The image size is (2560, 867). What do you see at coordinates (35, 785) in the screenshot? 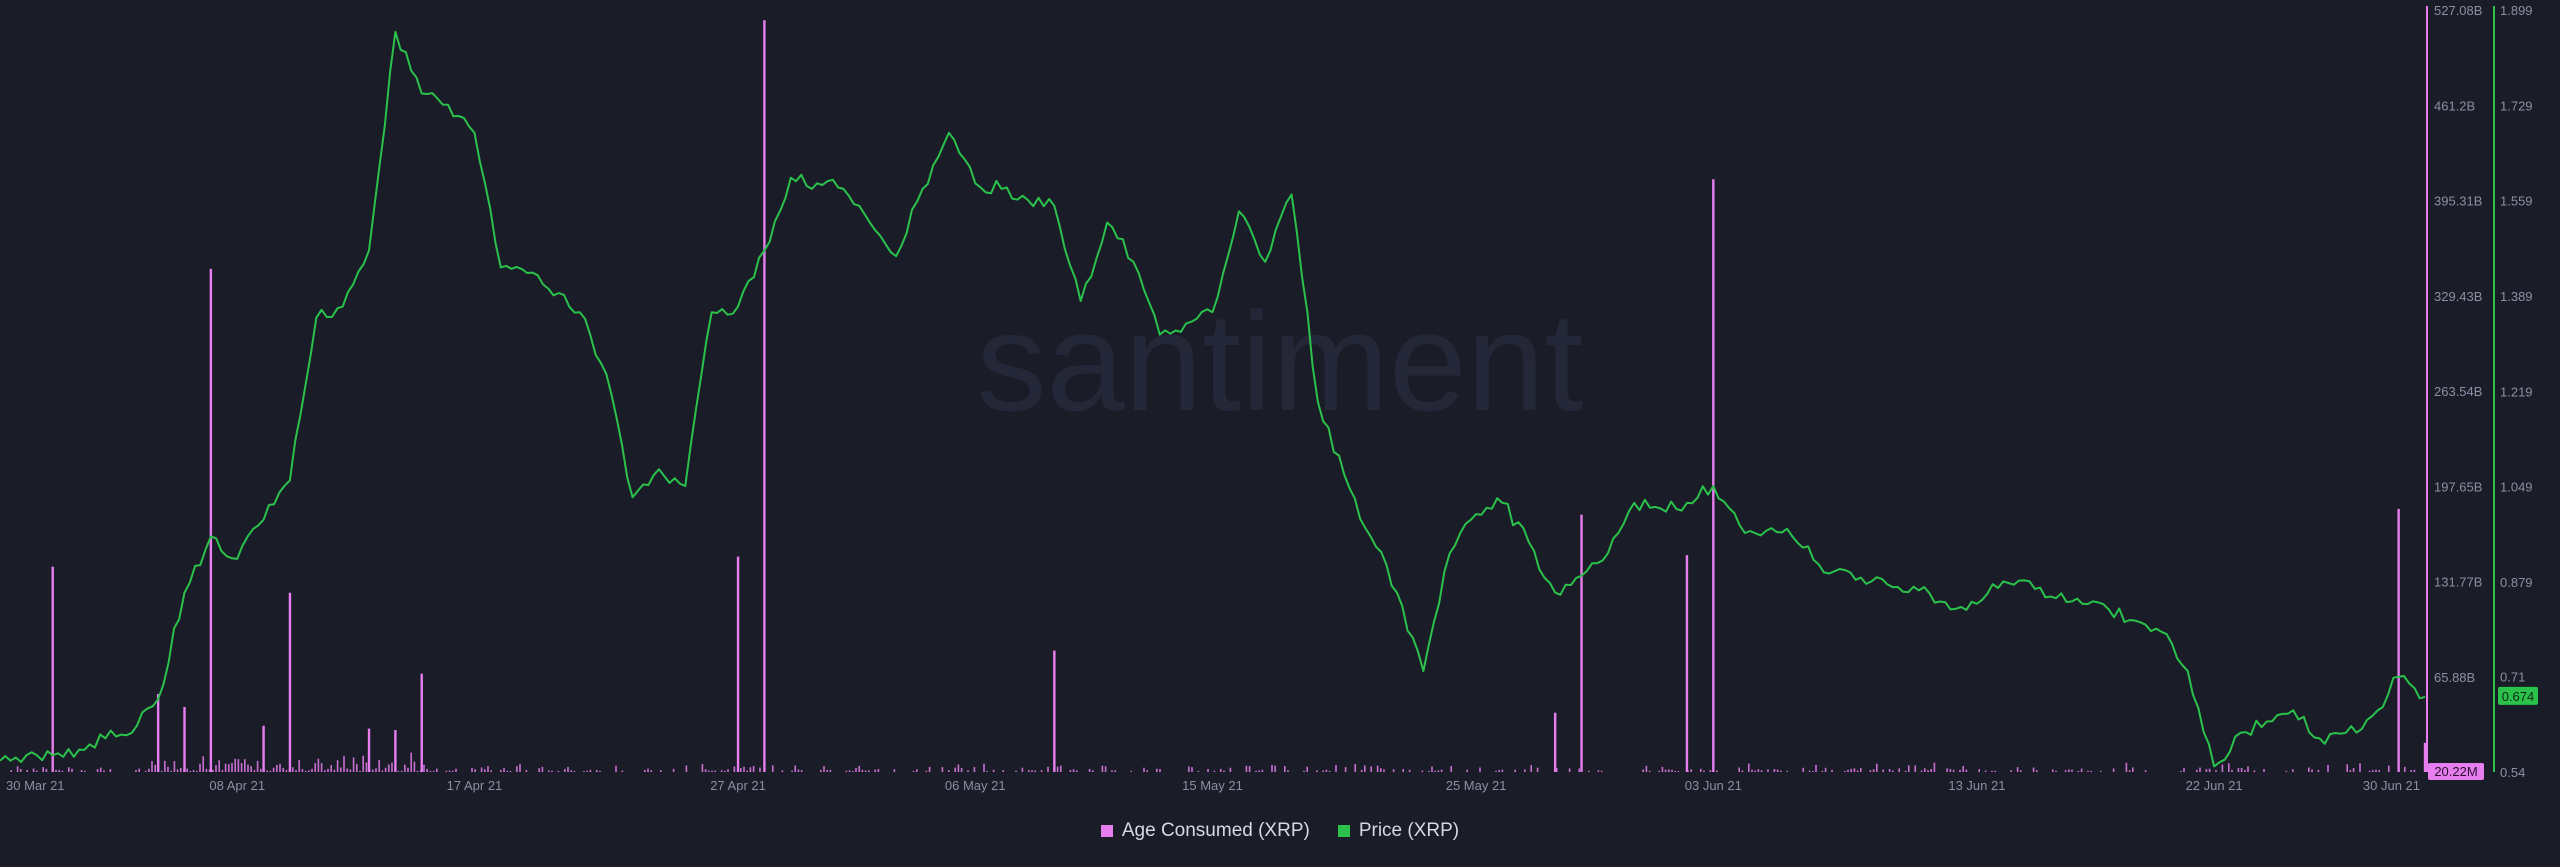
I see `x-tick-label: 30 Mar 21` at bounding box center [35, 785].